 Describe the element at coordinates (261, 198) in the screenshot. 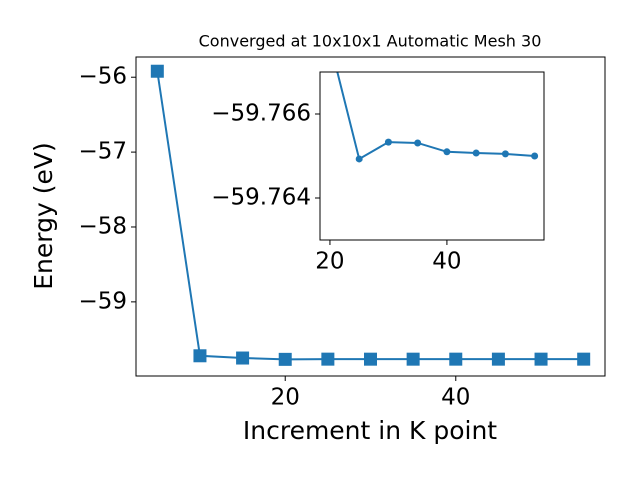

I see `y-tick-label: −59.764` at that location.